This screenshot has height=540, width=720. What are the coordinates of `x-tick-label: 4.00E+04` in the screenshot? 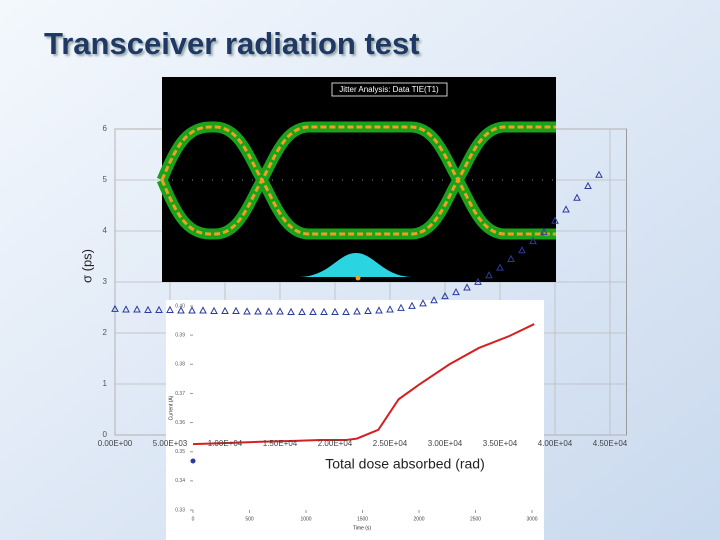 It's located at (555, 443).